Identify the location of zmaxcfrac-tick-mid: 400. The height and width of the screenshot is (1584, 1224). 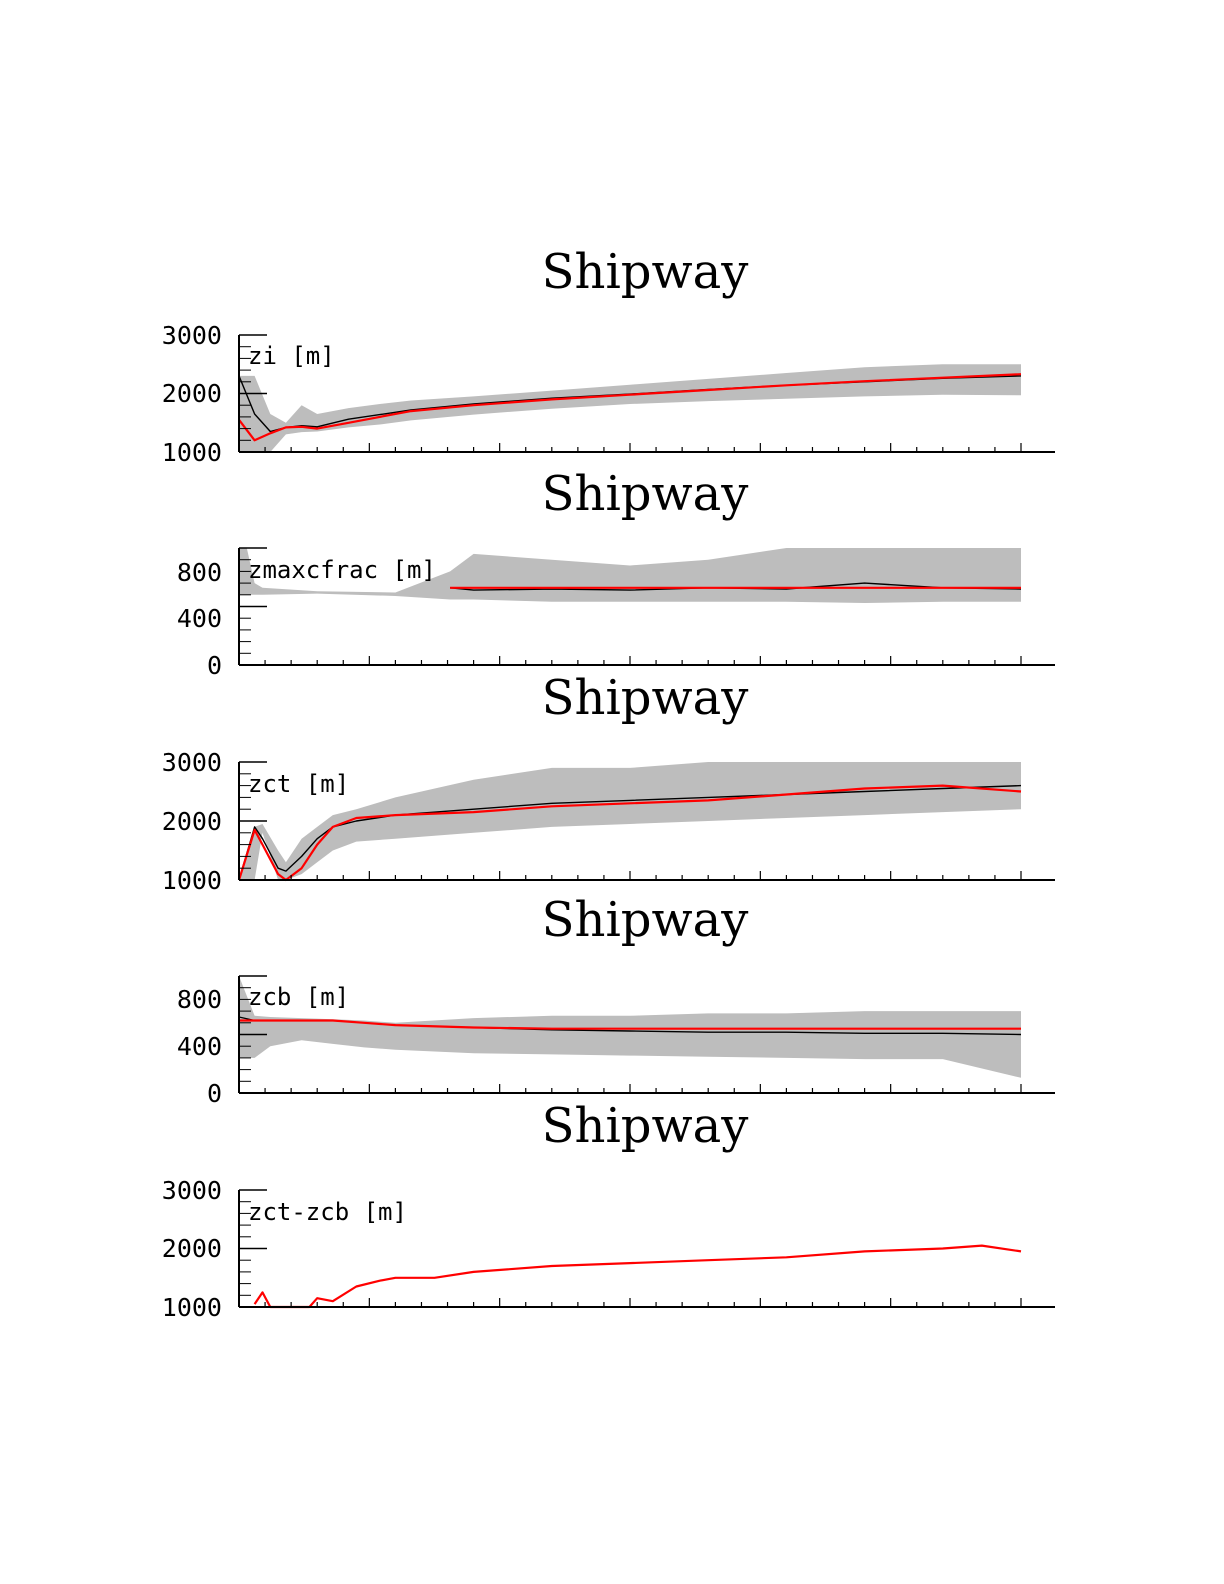
(199, 618).